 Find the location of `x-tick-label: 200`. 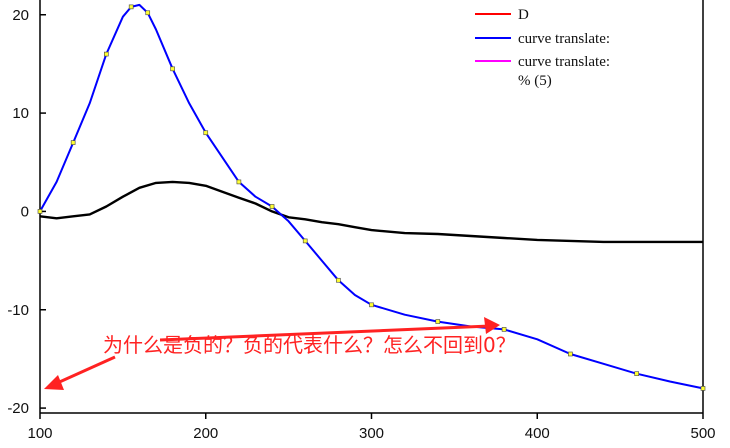

x-tick-label: 200 is located at coordinates (205, 433).